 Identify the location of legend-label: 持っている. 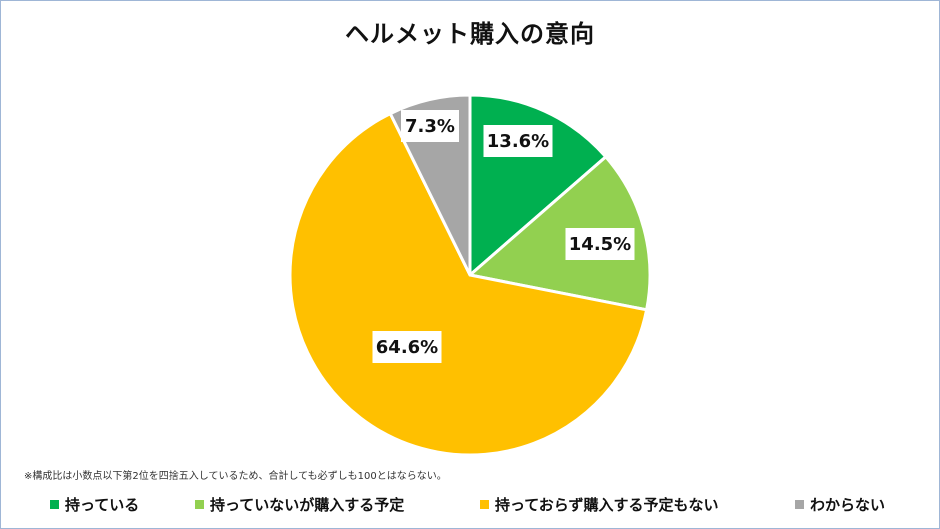
(102, 505).